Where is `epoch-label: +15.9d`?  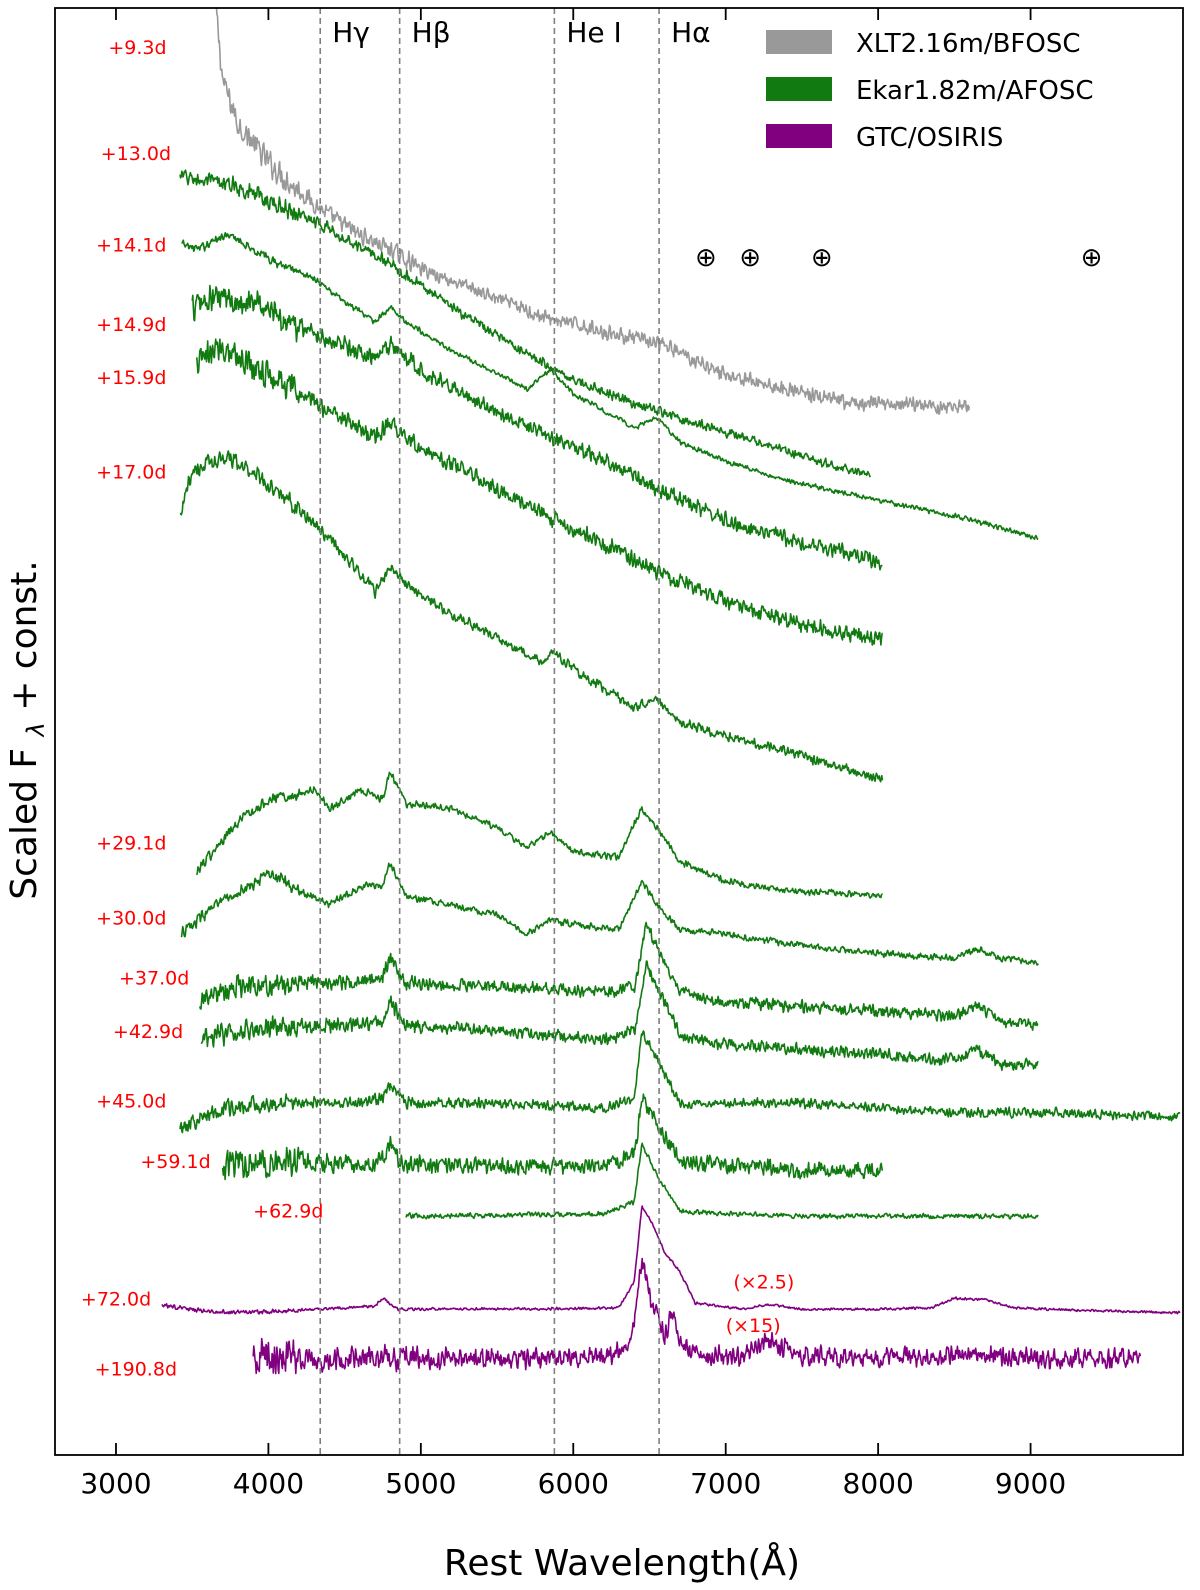
epoch-label: +15.9d is located at coordinates (131, 378).